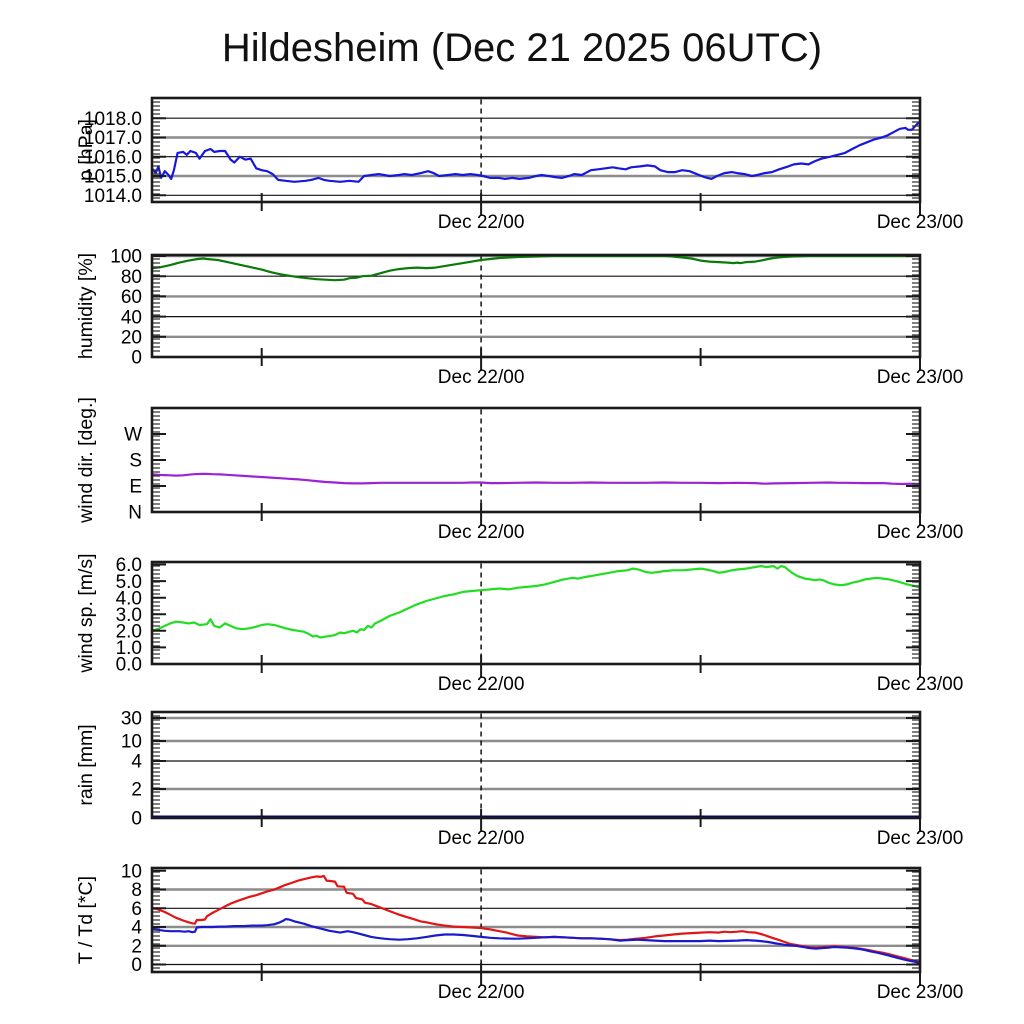 The height and width of the screenshot is (1024, 1024). Describe the element at coordinates (129, 598) in the screenshot. I see `y-tick-label: 4.0` at that location.